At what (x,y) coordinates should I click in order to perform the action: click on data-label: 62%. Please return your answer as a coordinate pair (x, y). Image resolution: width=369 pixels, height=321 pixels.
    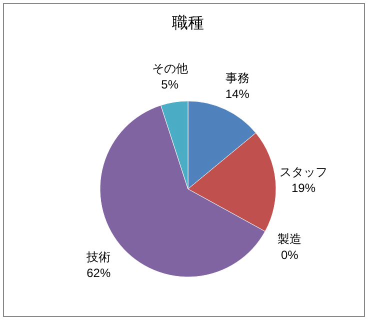
    Looking at the image, I should click on (98, 273).